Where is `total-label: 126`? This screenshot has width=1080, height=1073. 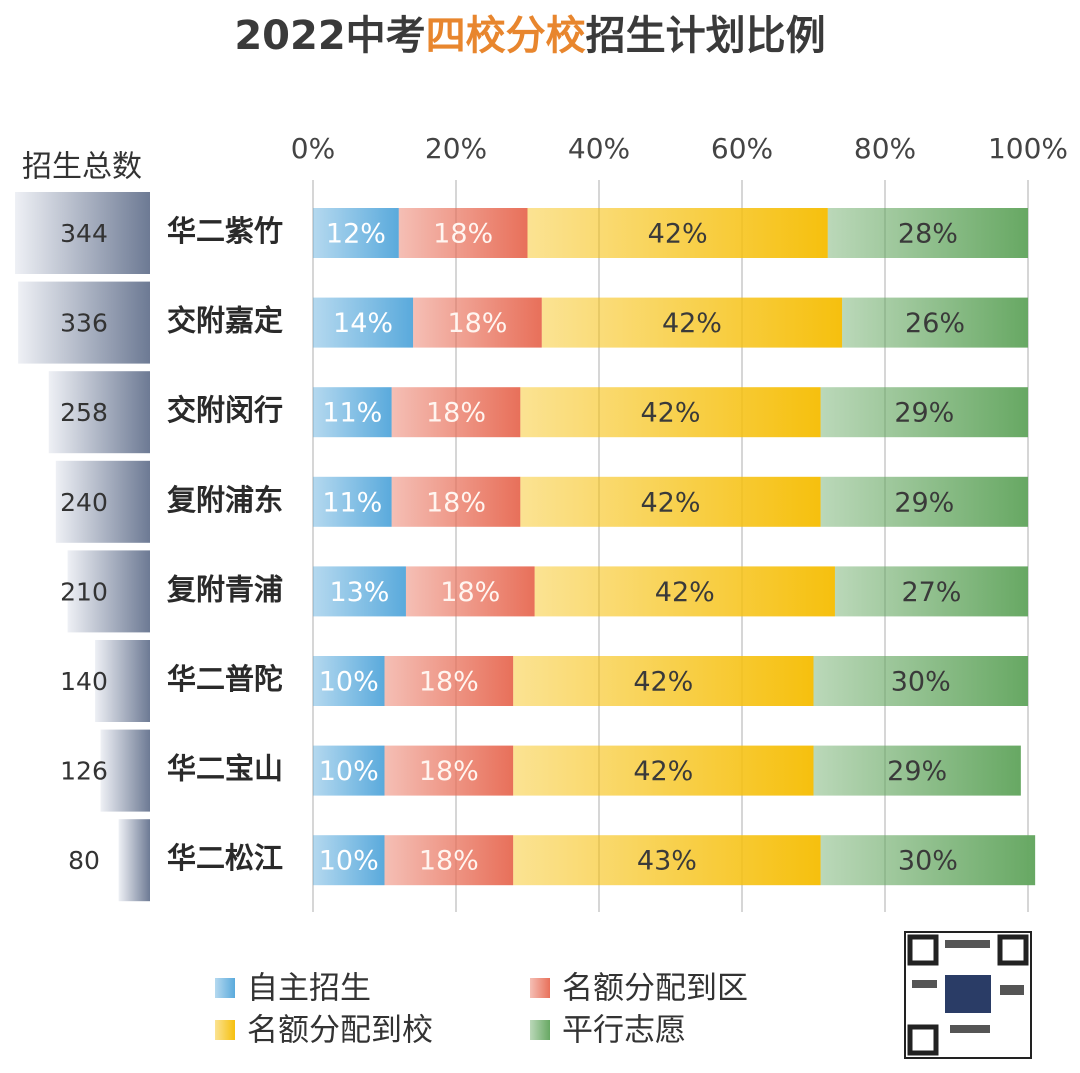
total-label: 126 is located at coordinates (84, 771).